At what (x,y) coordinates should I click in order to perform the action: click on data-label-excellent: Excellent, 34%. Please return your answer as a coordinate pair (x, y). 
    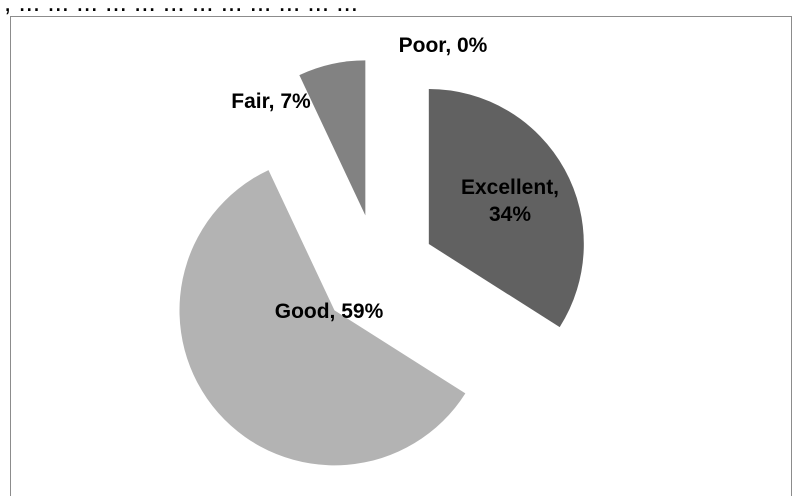
    Looking at the image, I should click on (510, 201).